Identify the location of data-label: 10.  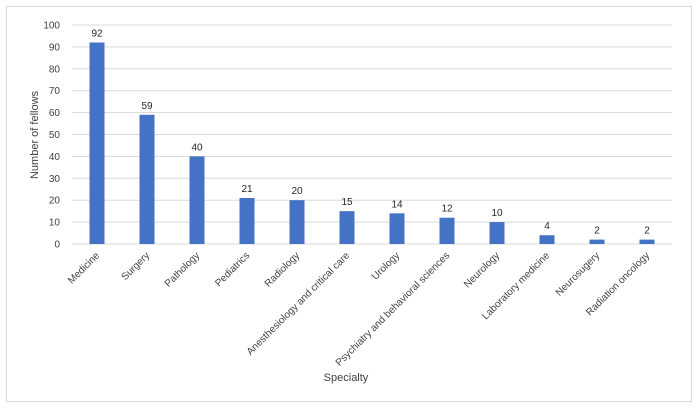
(497, 213).